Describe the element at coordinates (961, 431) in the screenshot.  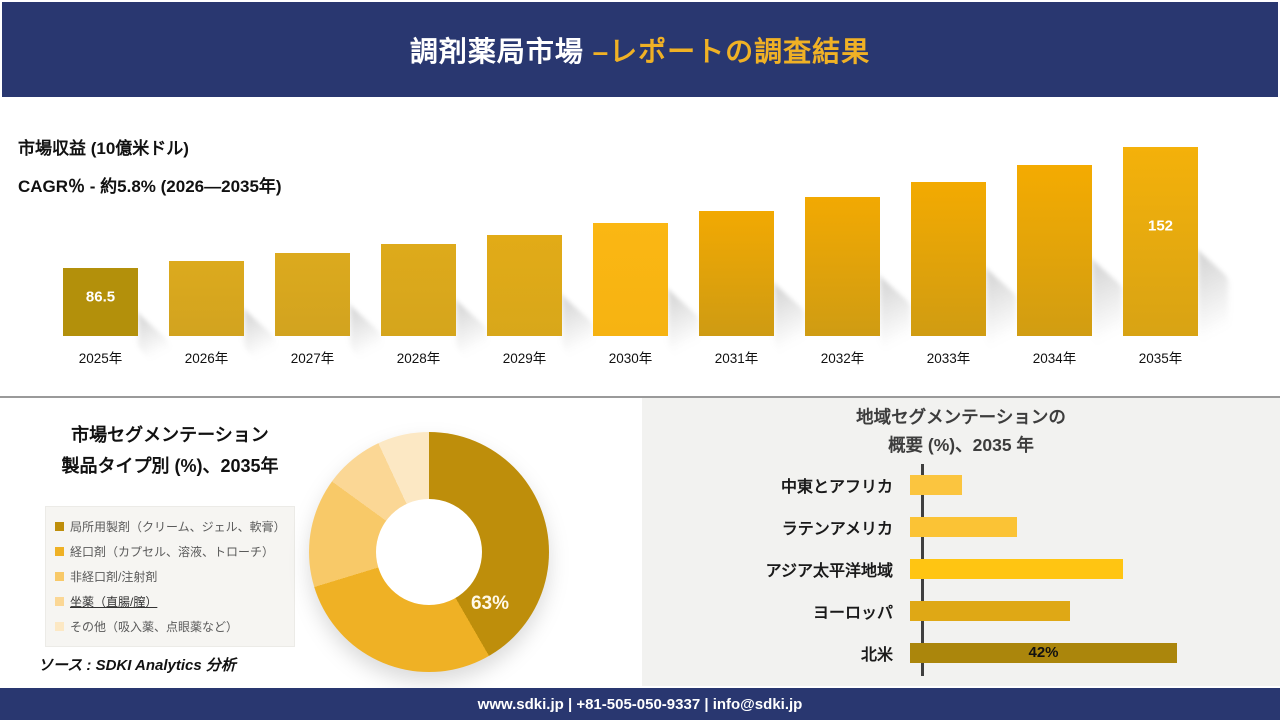
I see `regional-title: 地域セグメンテーションの 概要 (%)、2035 年` at that location.